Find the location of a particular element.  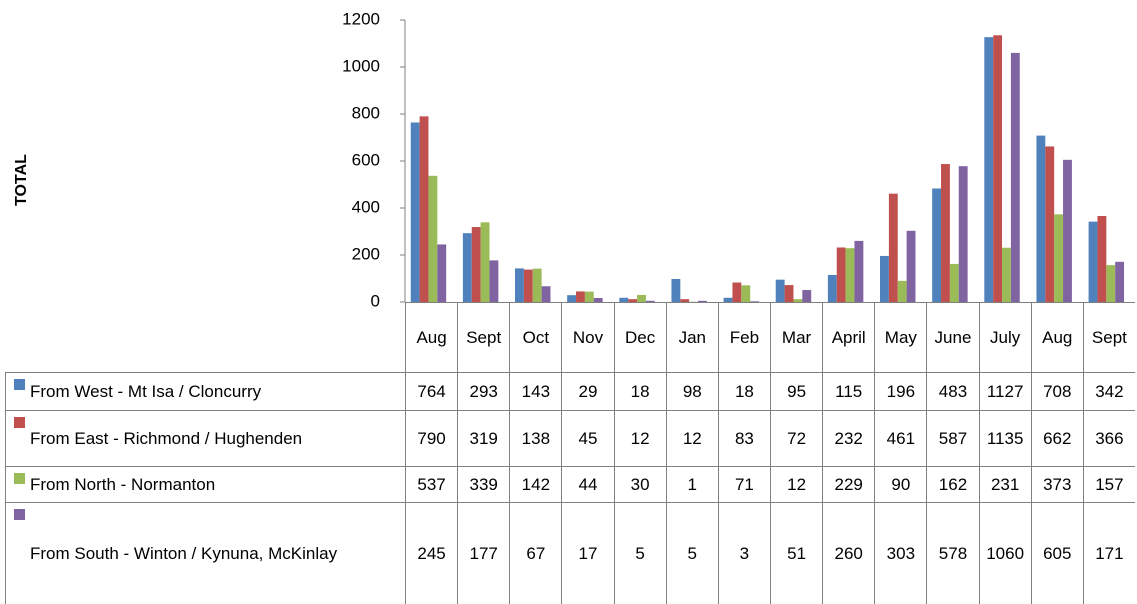

table-value: 71 is located at coordinates (743, 484).